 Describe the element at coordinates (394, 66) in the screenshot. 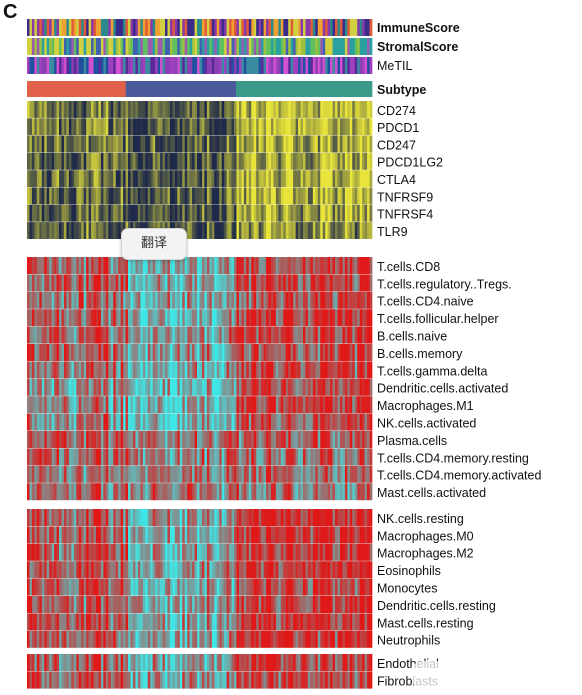

I see `annotation-label: MeTIL` at that location.